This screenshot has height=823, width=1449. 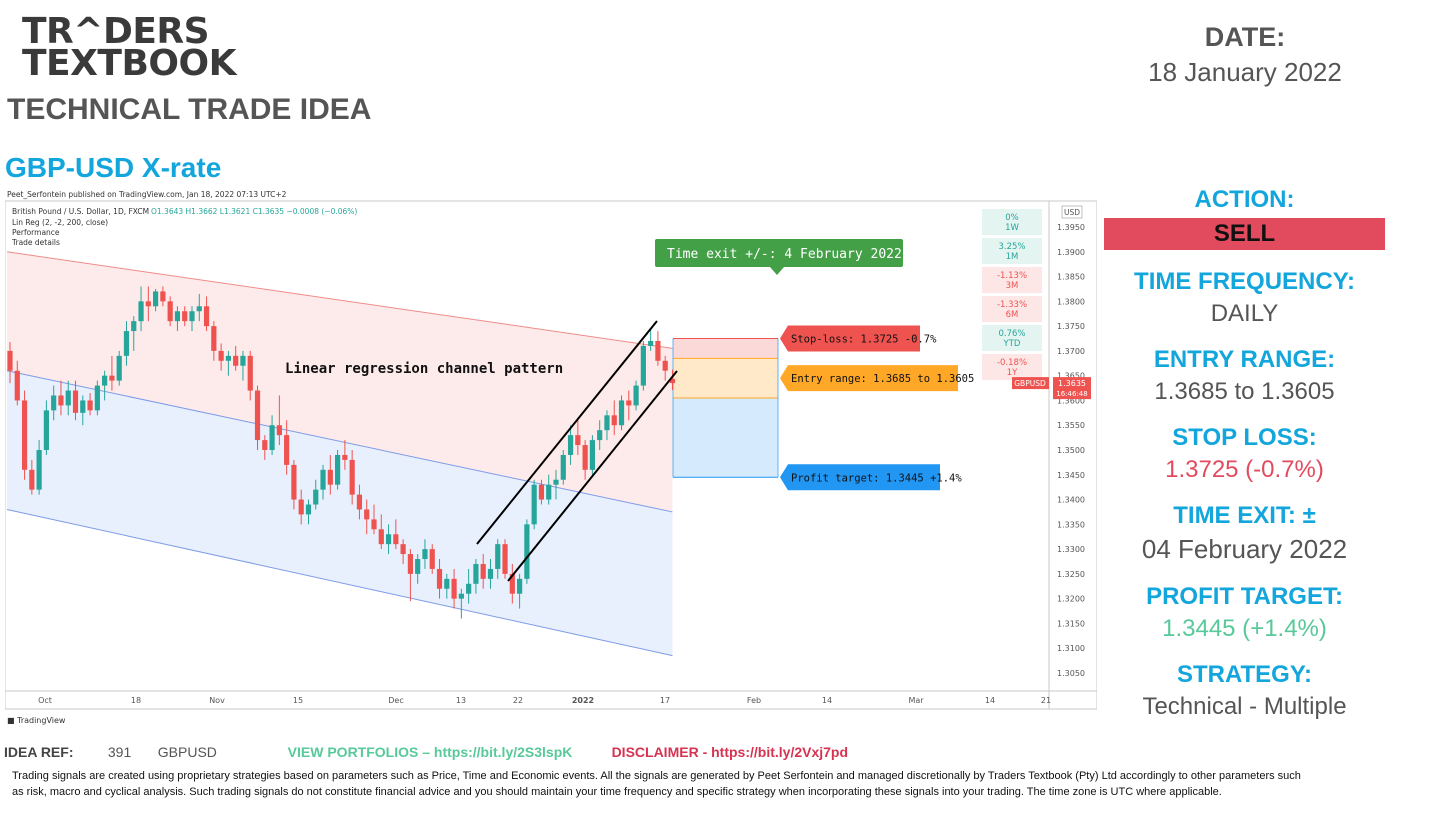 I want to click on y-tick-label: 1.3750, so click(x=1071, y=326).